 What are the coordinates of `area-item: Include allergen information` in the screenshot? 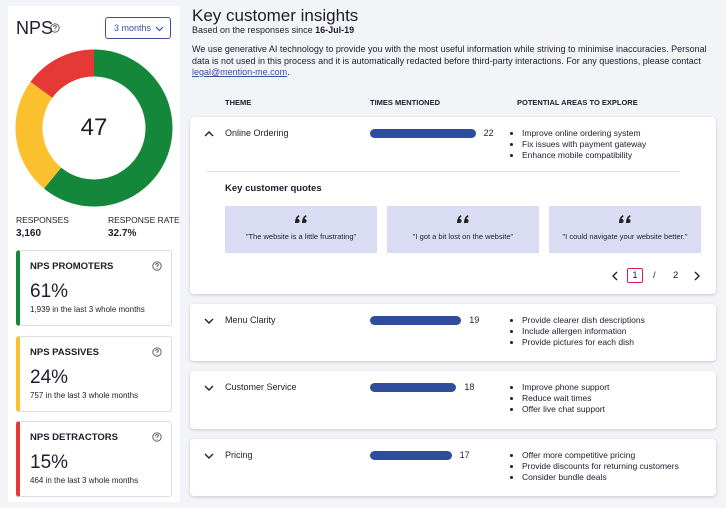 It's located at (583, 331).